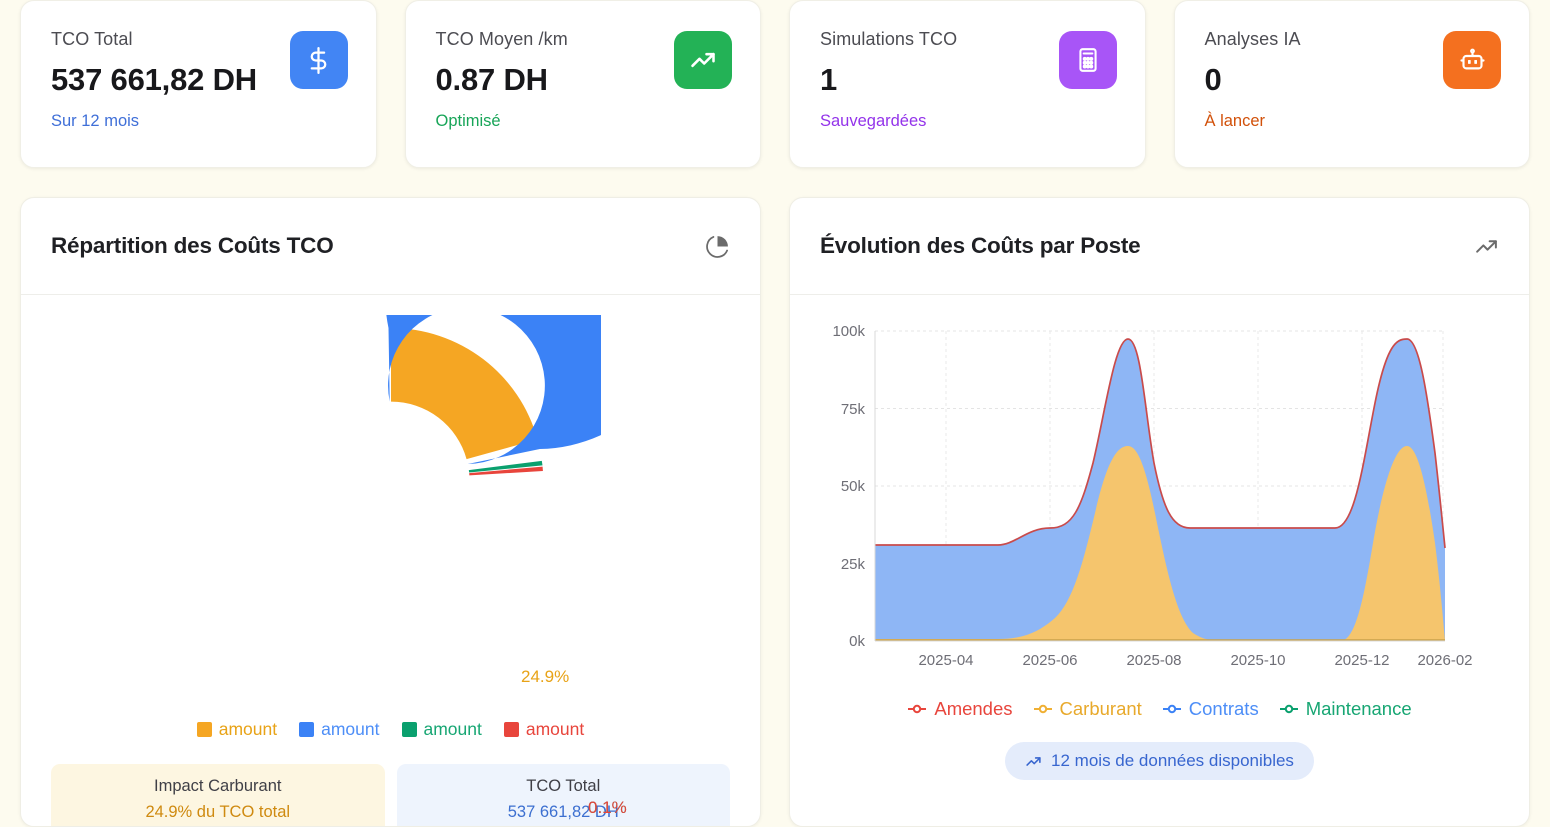  I want to click on donut-value-label-3: 0.1%, so click(607, 807).